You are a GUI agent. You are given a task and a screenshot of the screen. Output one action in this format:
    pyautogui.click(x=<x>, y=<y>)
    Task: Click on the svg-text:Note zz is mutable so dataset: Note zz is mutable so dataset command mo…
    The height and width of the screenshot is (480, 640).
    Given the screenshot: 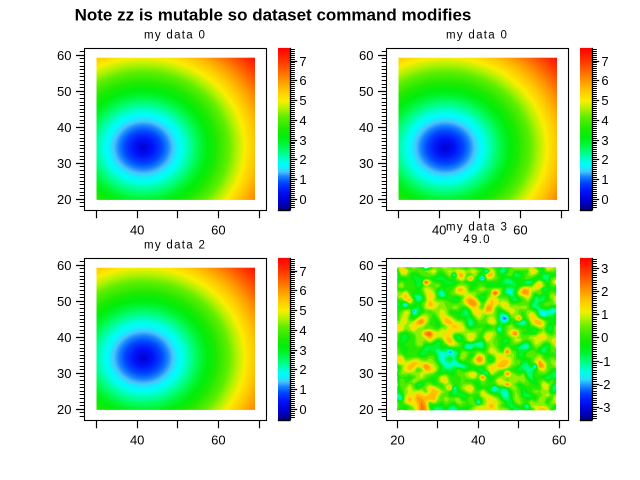 What is the action you would take?
    pyautogui.click(x=273, y=15)
    